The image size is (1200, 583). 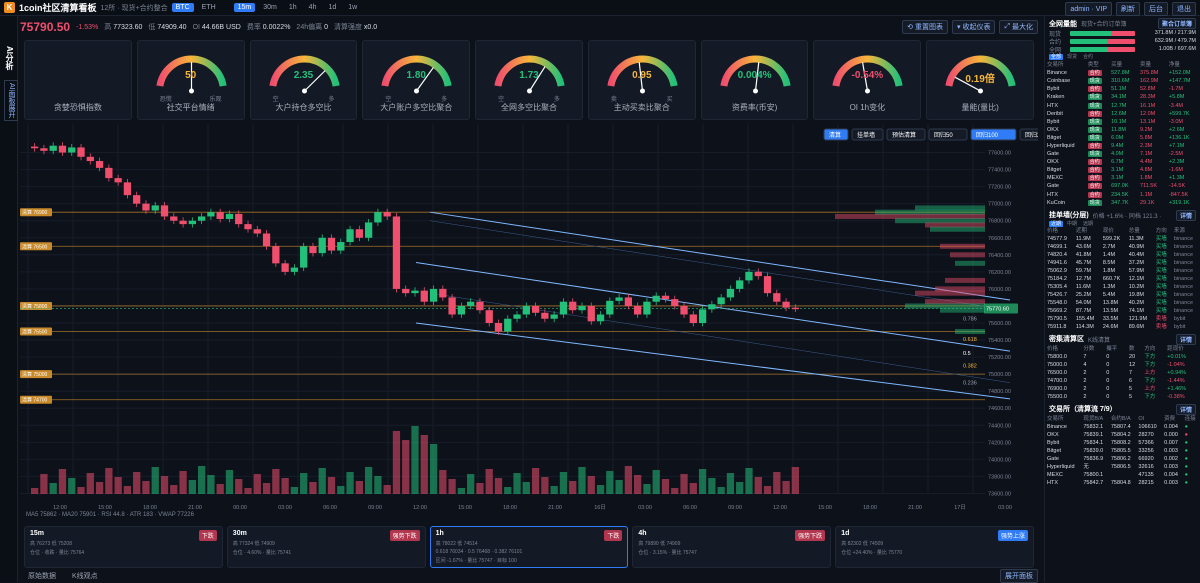 What do you see at coordinates (1055, 418) in the screenshot?
I see `column-header: 交易所` at bounding box center [1055, 418].